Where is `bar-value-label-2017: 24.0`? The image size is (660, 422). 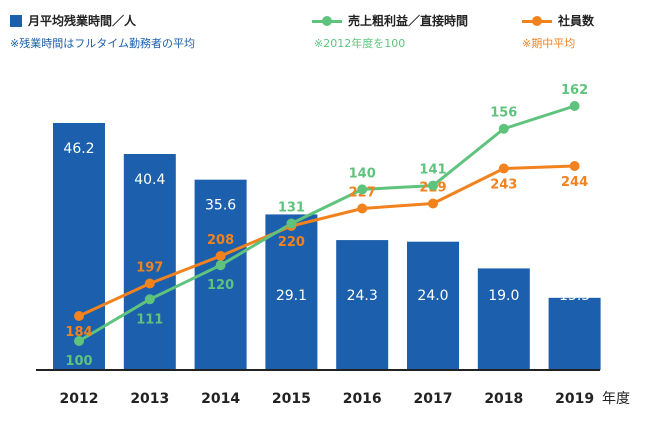
bar-value-label-2017: 24.0 is located at coordinates (432, 296).